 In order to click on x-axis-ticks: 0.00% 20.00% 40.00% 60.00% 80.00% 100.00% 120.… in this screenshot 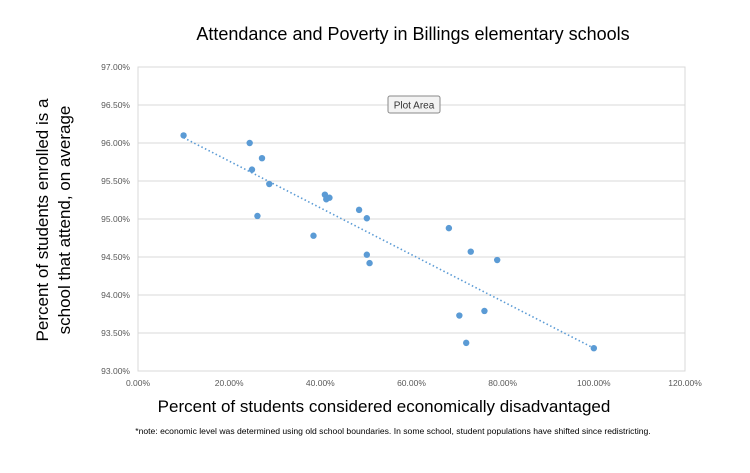, I will do `click(414, 383)`.